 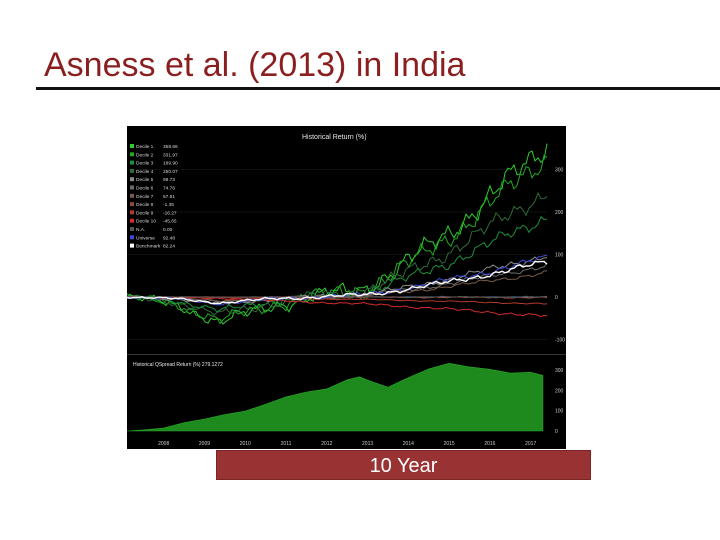 I want to click on spread-y-tick-label: 300, so click(x=559, y=371).